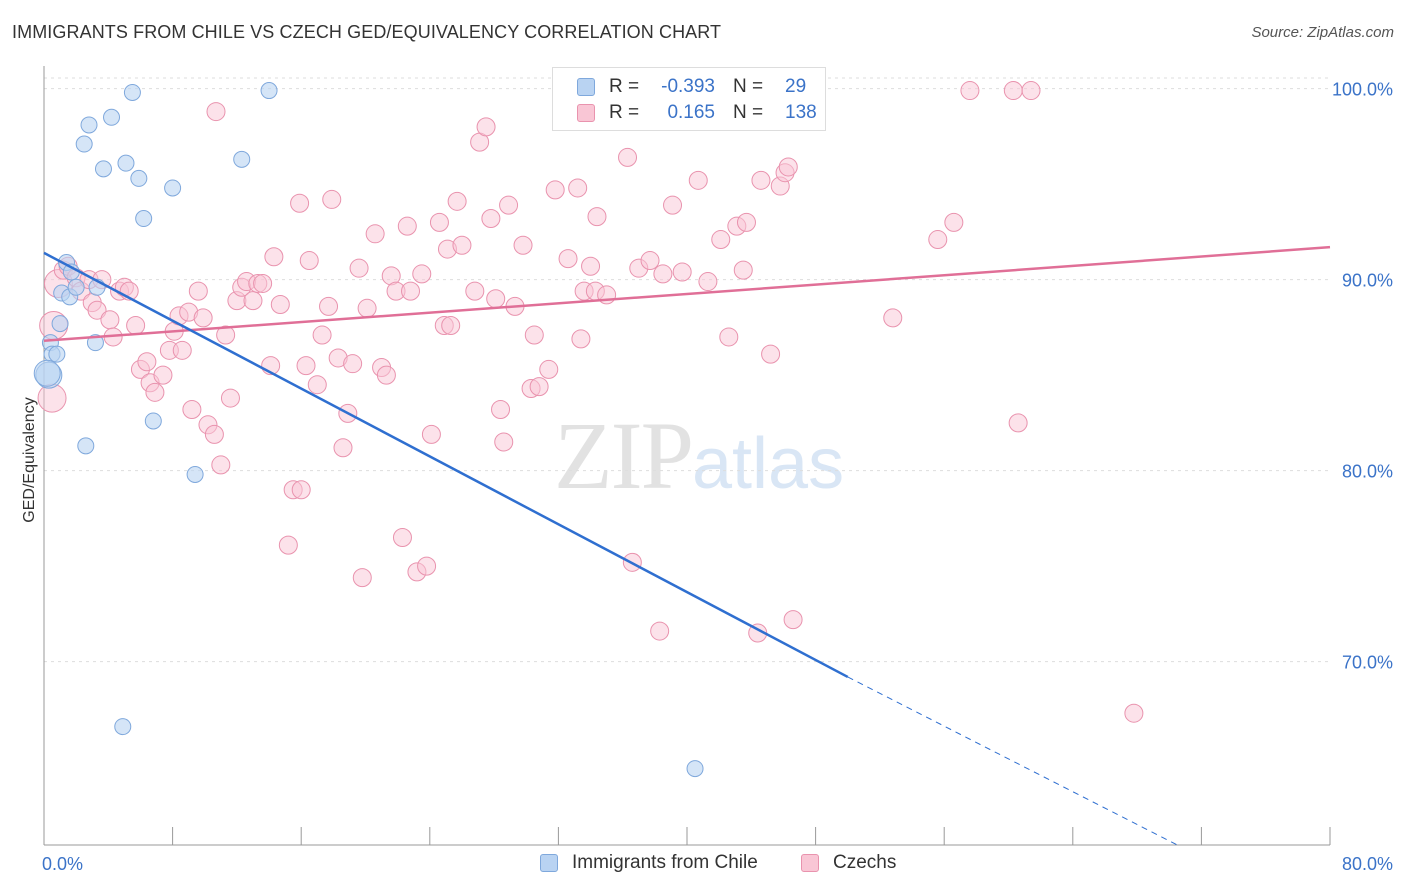  What do you see at coordinates (62, 864) in the screenshot?
I see `x-tick-label: 0.0%` at bounding box center [62, 864].